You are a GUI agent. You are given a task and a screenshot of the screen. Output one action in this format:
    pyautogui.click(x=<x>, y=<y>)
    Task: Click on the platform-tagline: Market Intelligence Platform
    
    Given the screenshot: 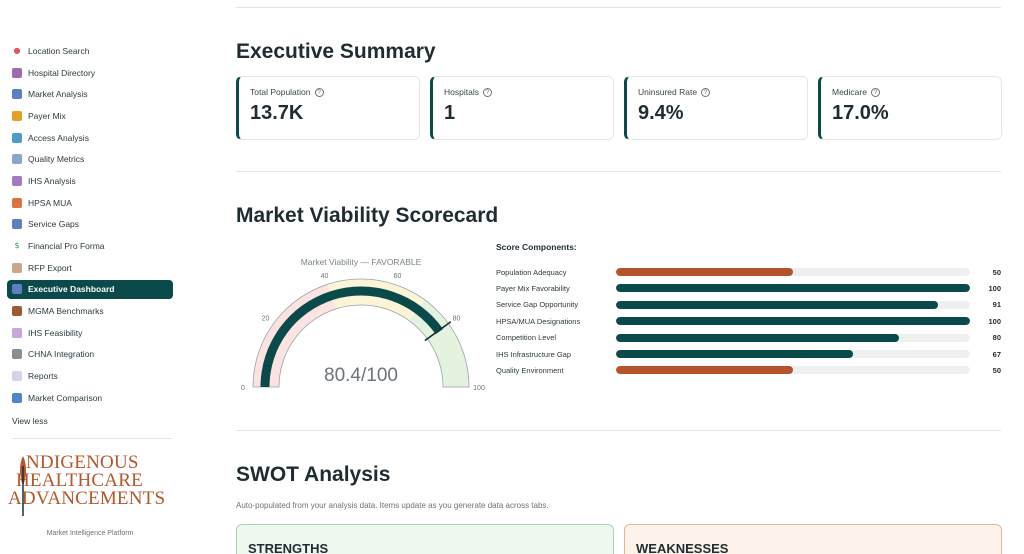 What is the action you would take?
    pyautogui.click(x=90, y=533)
    